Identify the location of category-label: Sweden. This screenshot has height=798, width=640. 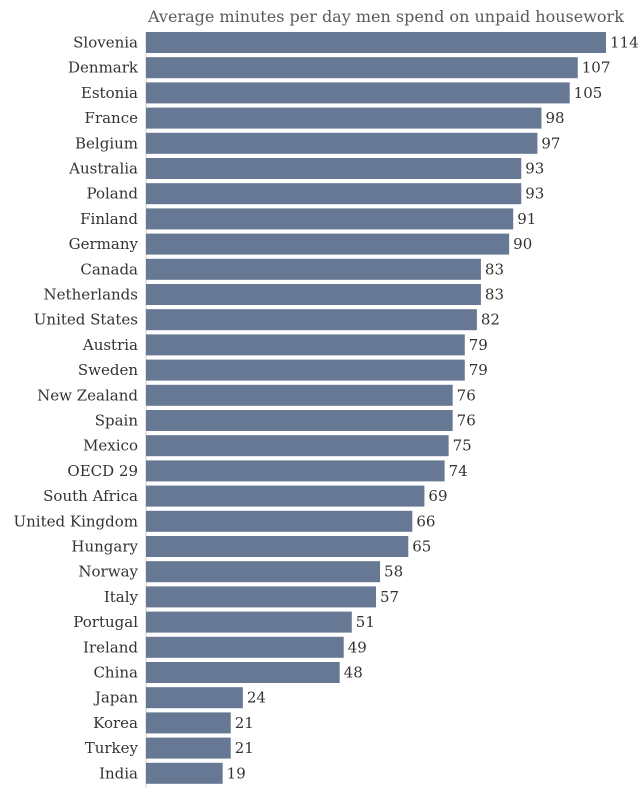
(108, 370).